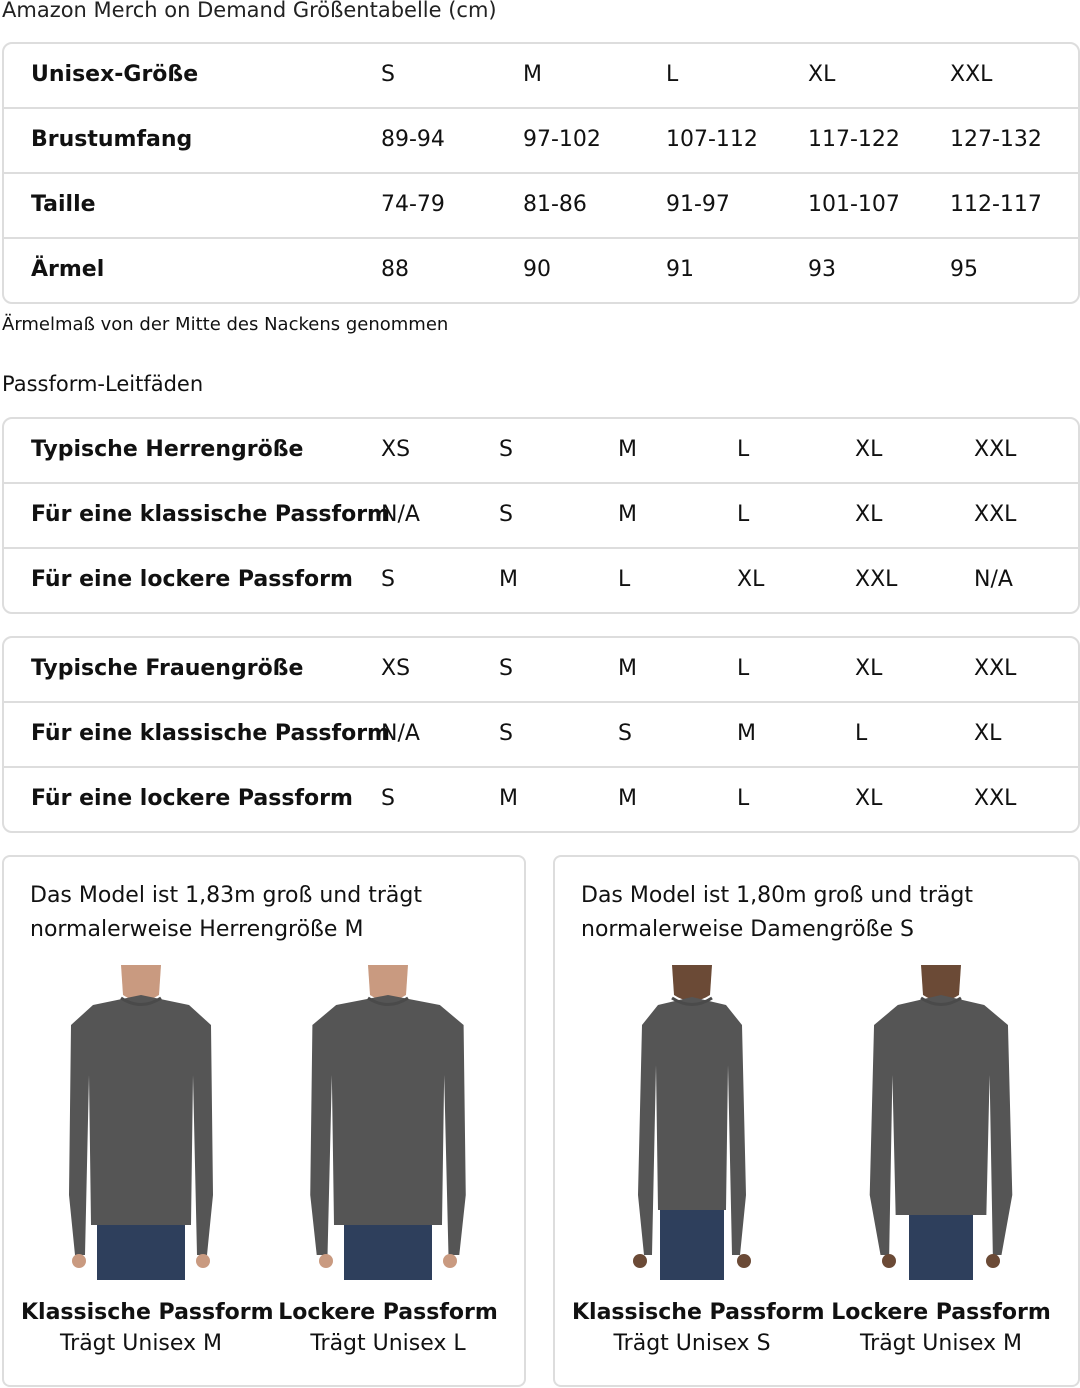  Describe the element at coordinates (996, 204) in the screenshot. I see `table-cell: 112-117` at that location.